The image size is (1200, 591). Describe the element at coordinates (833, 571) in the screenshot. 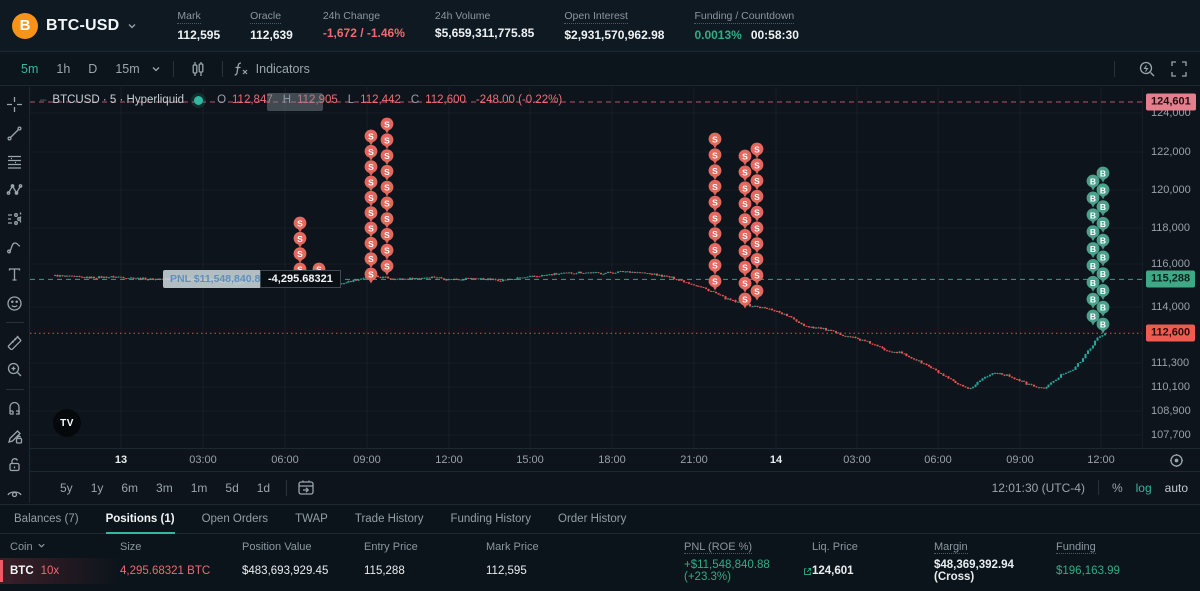

I see `liq-price-cell: 124,601` at that location.